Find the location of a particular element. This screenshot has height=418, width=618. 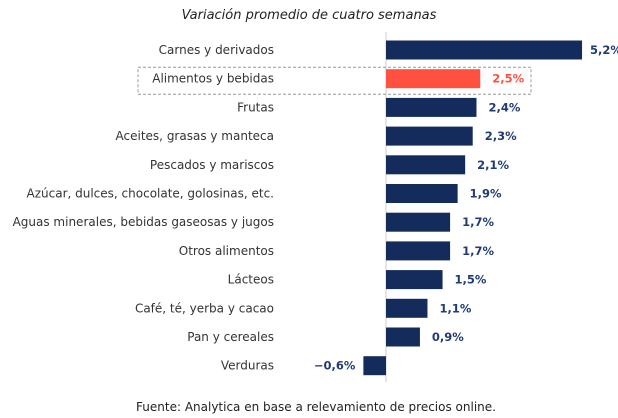

category-label: Lácteos is located at coordinates (251, 280).